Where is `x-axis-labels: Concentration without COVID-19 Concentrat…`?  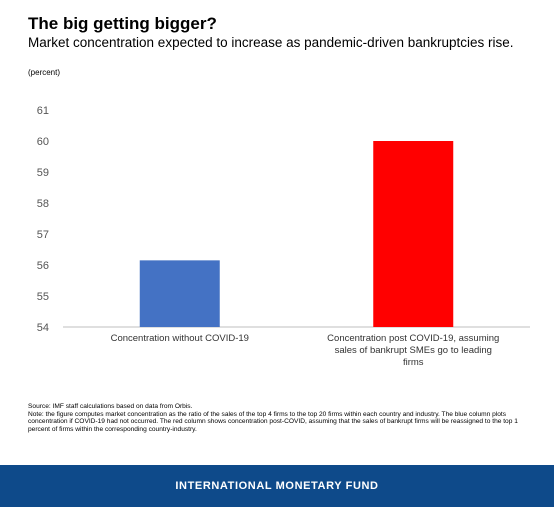 x-axis-labels: Concentration without COVID-19 Concentrat… is located at coordinates (305, 350).